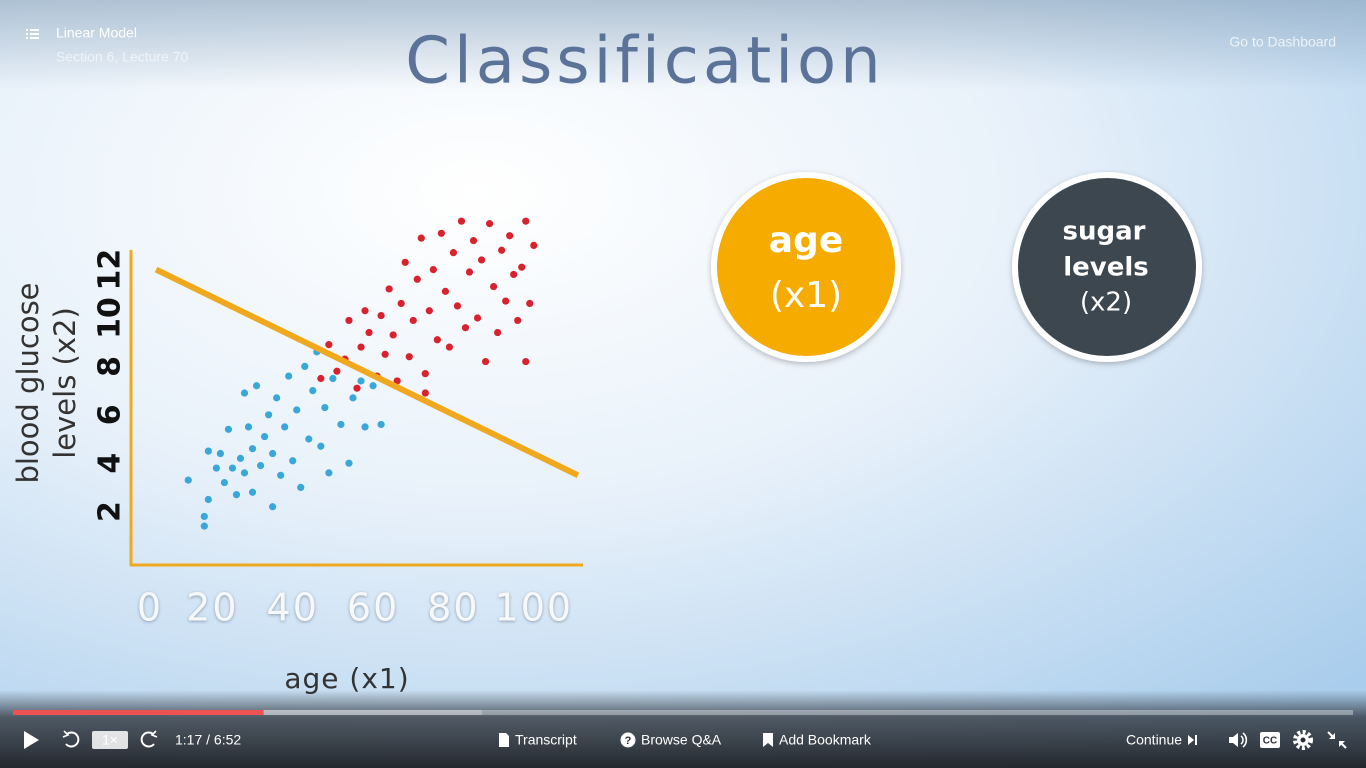 The image size is (1366, 768). What do you see at coordinates (293, 608) in the screenshot?
I see `x-tick-label: 40` at bounding box center [293, 608].